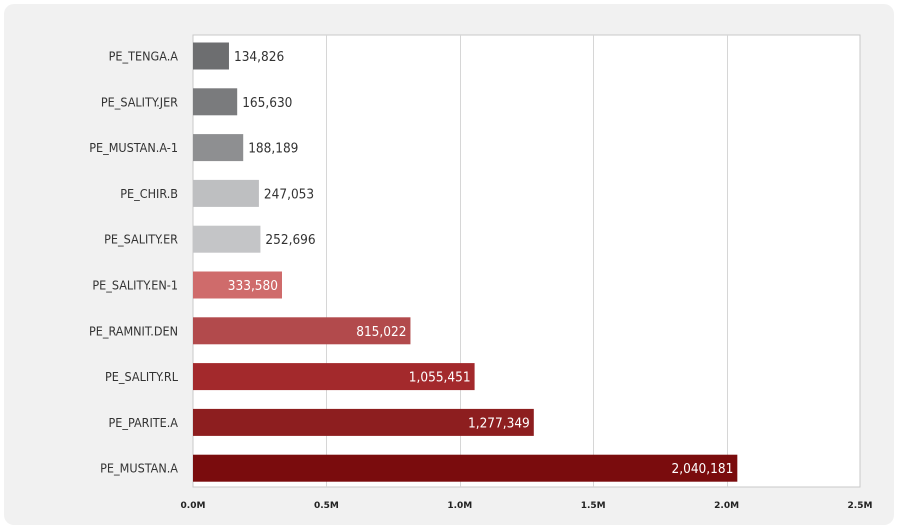 This screenshot has height=529, width=898. I want to click on x-tick-label: 2.5M, so click(860, 506).